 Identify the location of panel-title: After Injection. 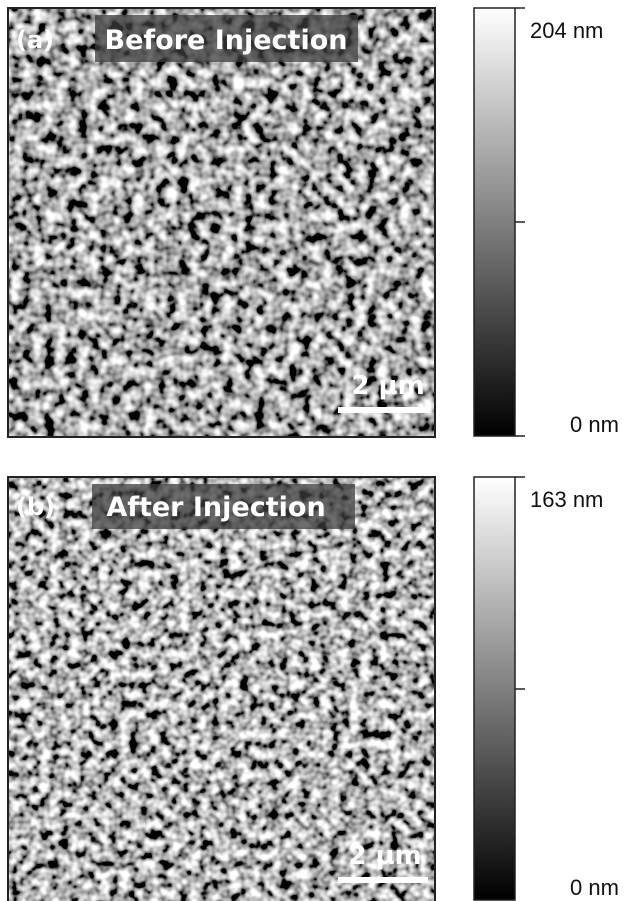
(215, 507).